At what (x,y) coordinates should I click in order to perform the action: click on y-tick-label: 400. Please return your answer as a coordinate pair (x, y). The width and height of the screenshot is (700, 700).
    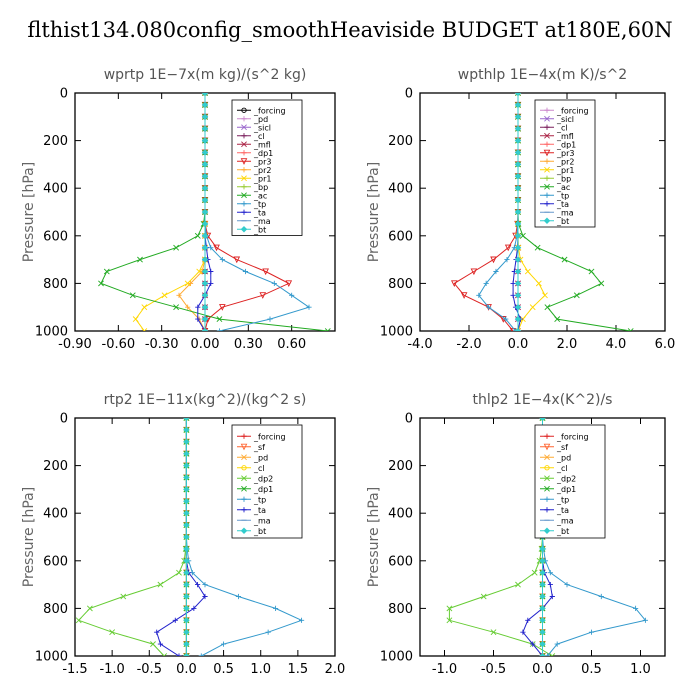
    Looking at the image, I should click on (400, 189).